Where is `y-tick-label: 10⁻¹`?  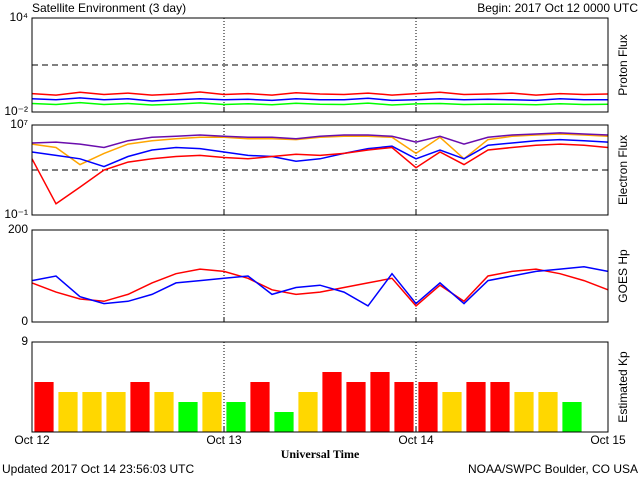
y-tick-label: 10⁻¹ is located at coordinates (16, 214).